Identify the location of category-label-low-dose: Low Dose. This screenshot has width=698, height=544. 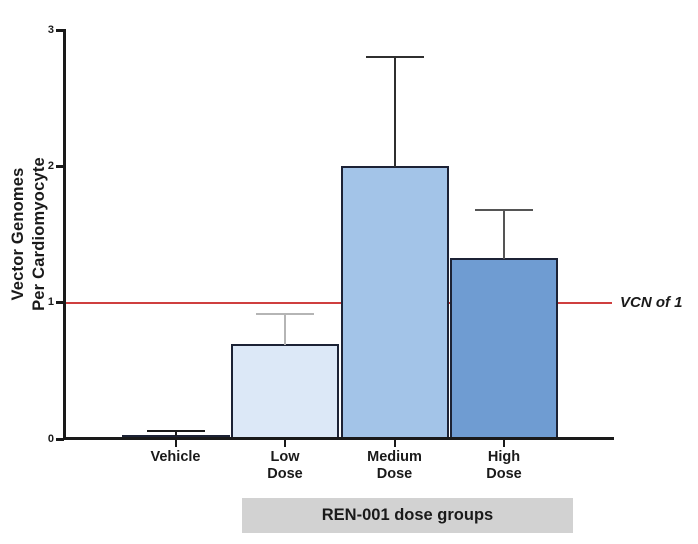
(285, 465).